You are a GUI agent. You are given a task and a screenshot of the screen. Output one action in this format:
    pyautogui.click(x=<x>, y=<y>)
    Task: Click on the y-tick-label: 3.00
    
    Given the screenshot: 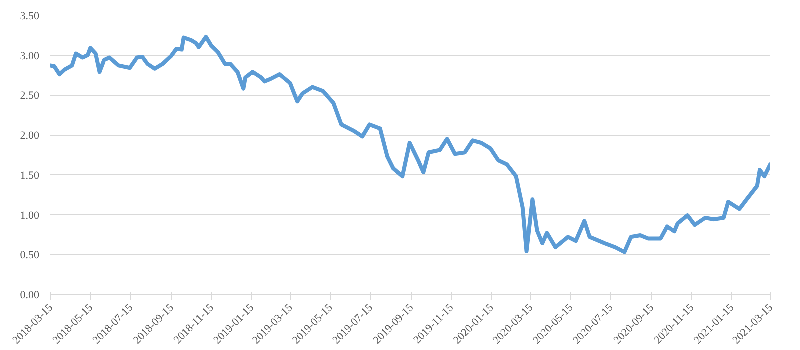 What is the action you would take?
    pyautogui.click(x=30, y=56)
    